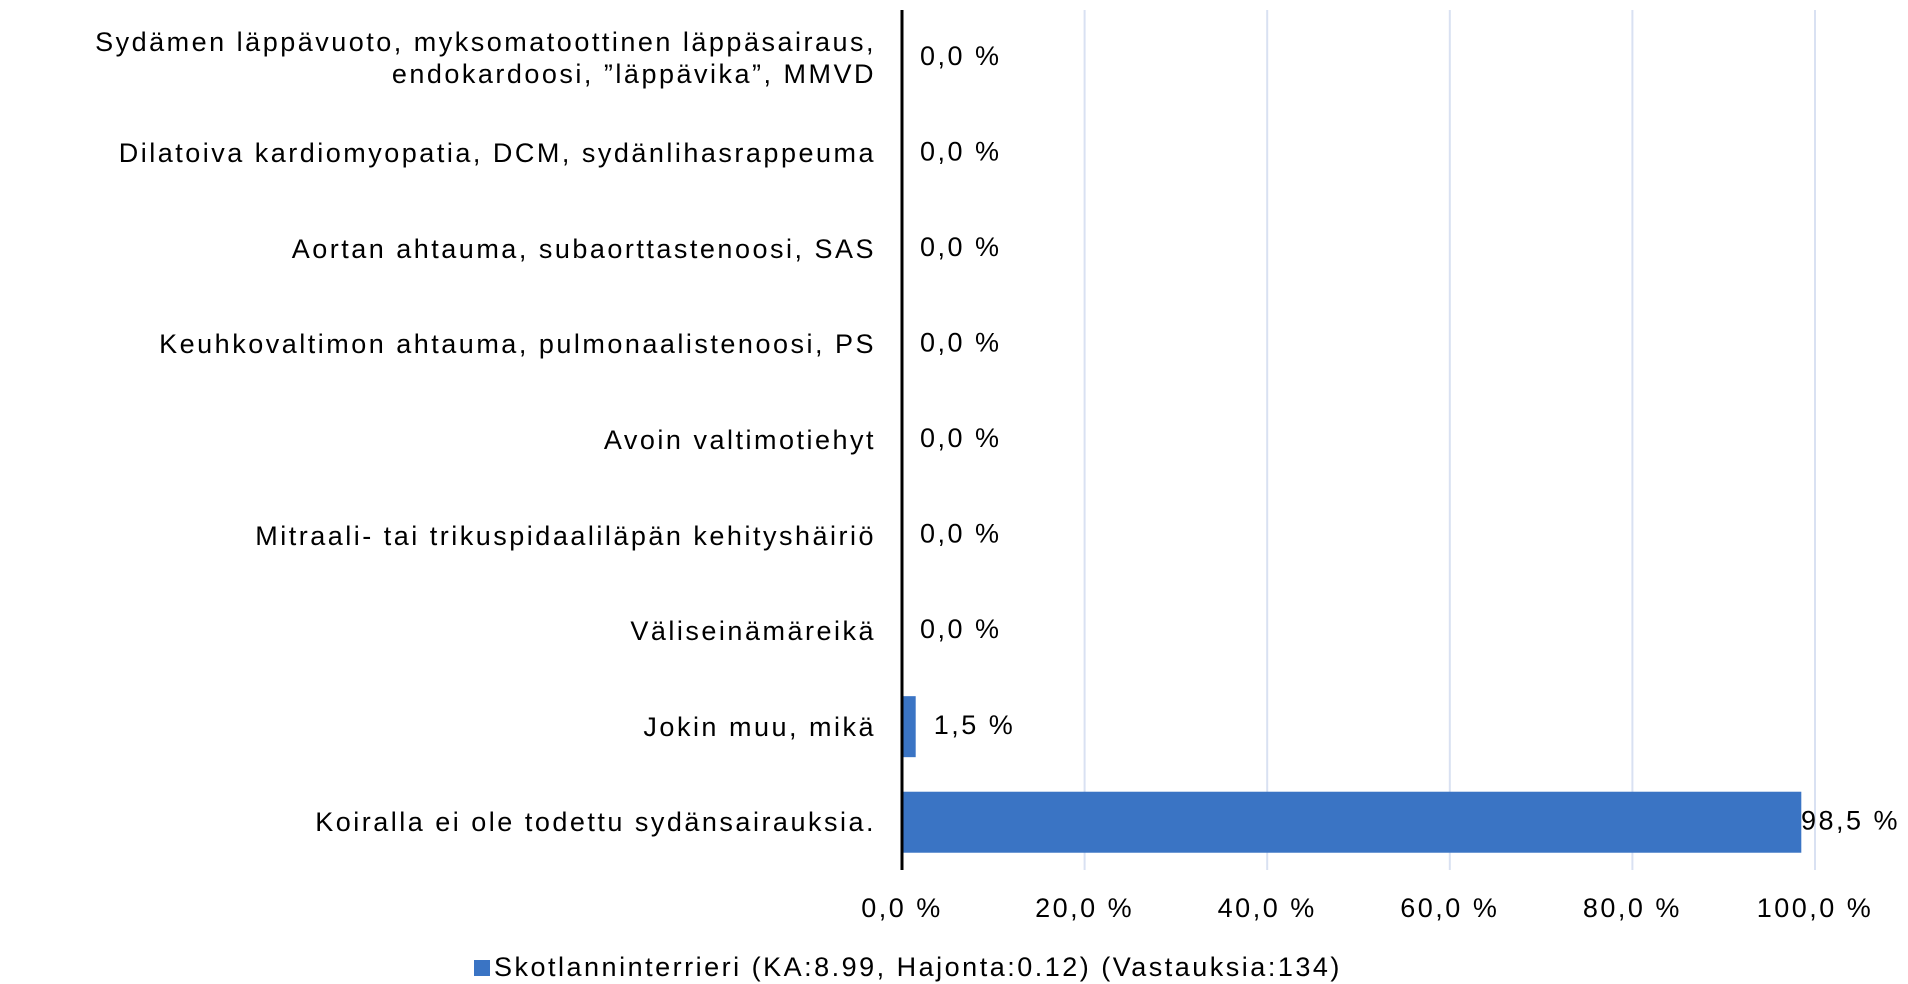  Describe the element at coordinates (583, 248) in the screenshot. I see `y-tick-label: Aortan ahtauma, subaorttastenoosi, SAS` at that location.